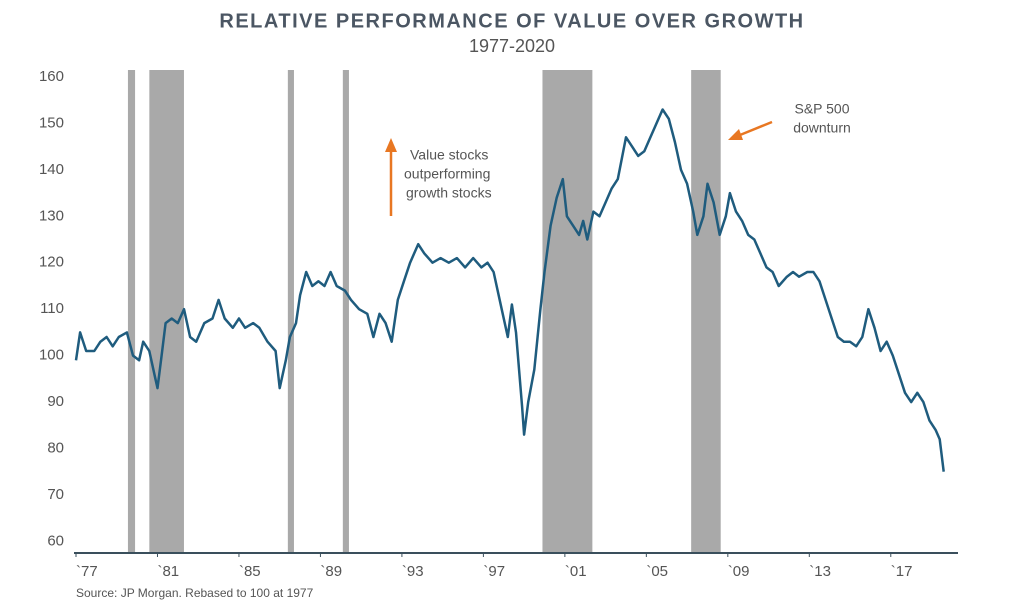 The image size is (1024, 614). What do you see at coordinates (449, 193) in the screenshot?
I see `annotation: growth stocks` at bounding box center [449, 193].